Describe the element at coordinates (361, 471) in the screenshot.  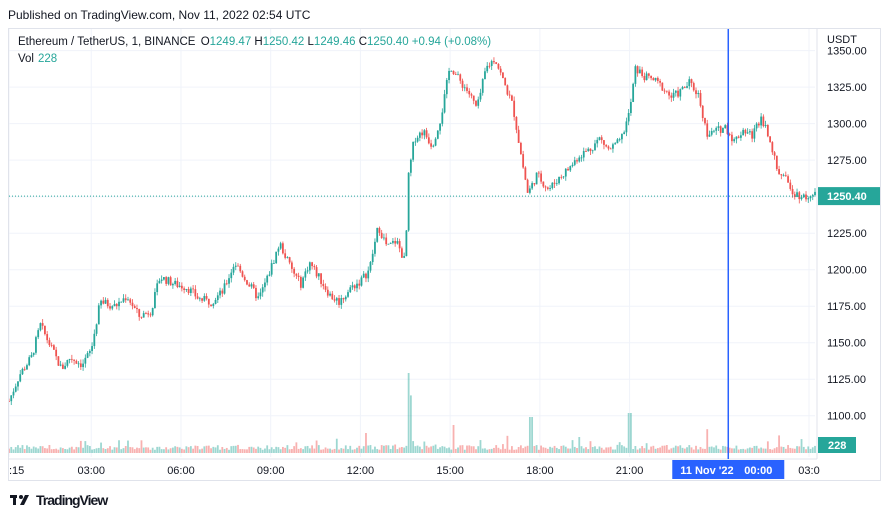
I see `x-tick-label: 12:00` at that location.